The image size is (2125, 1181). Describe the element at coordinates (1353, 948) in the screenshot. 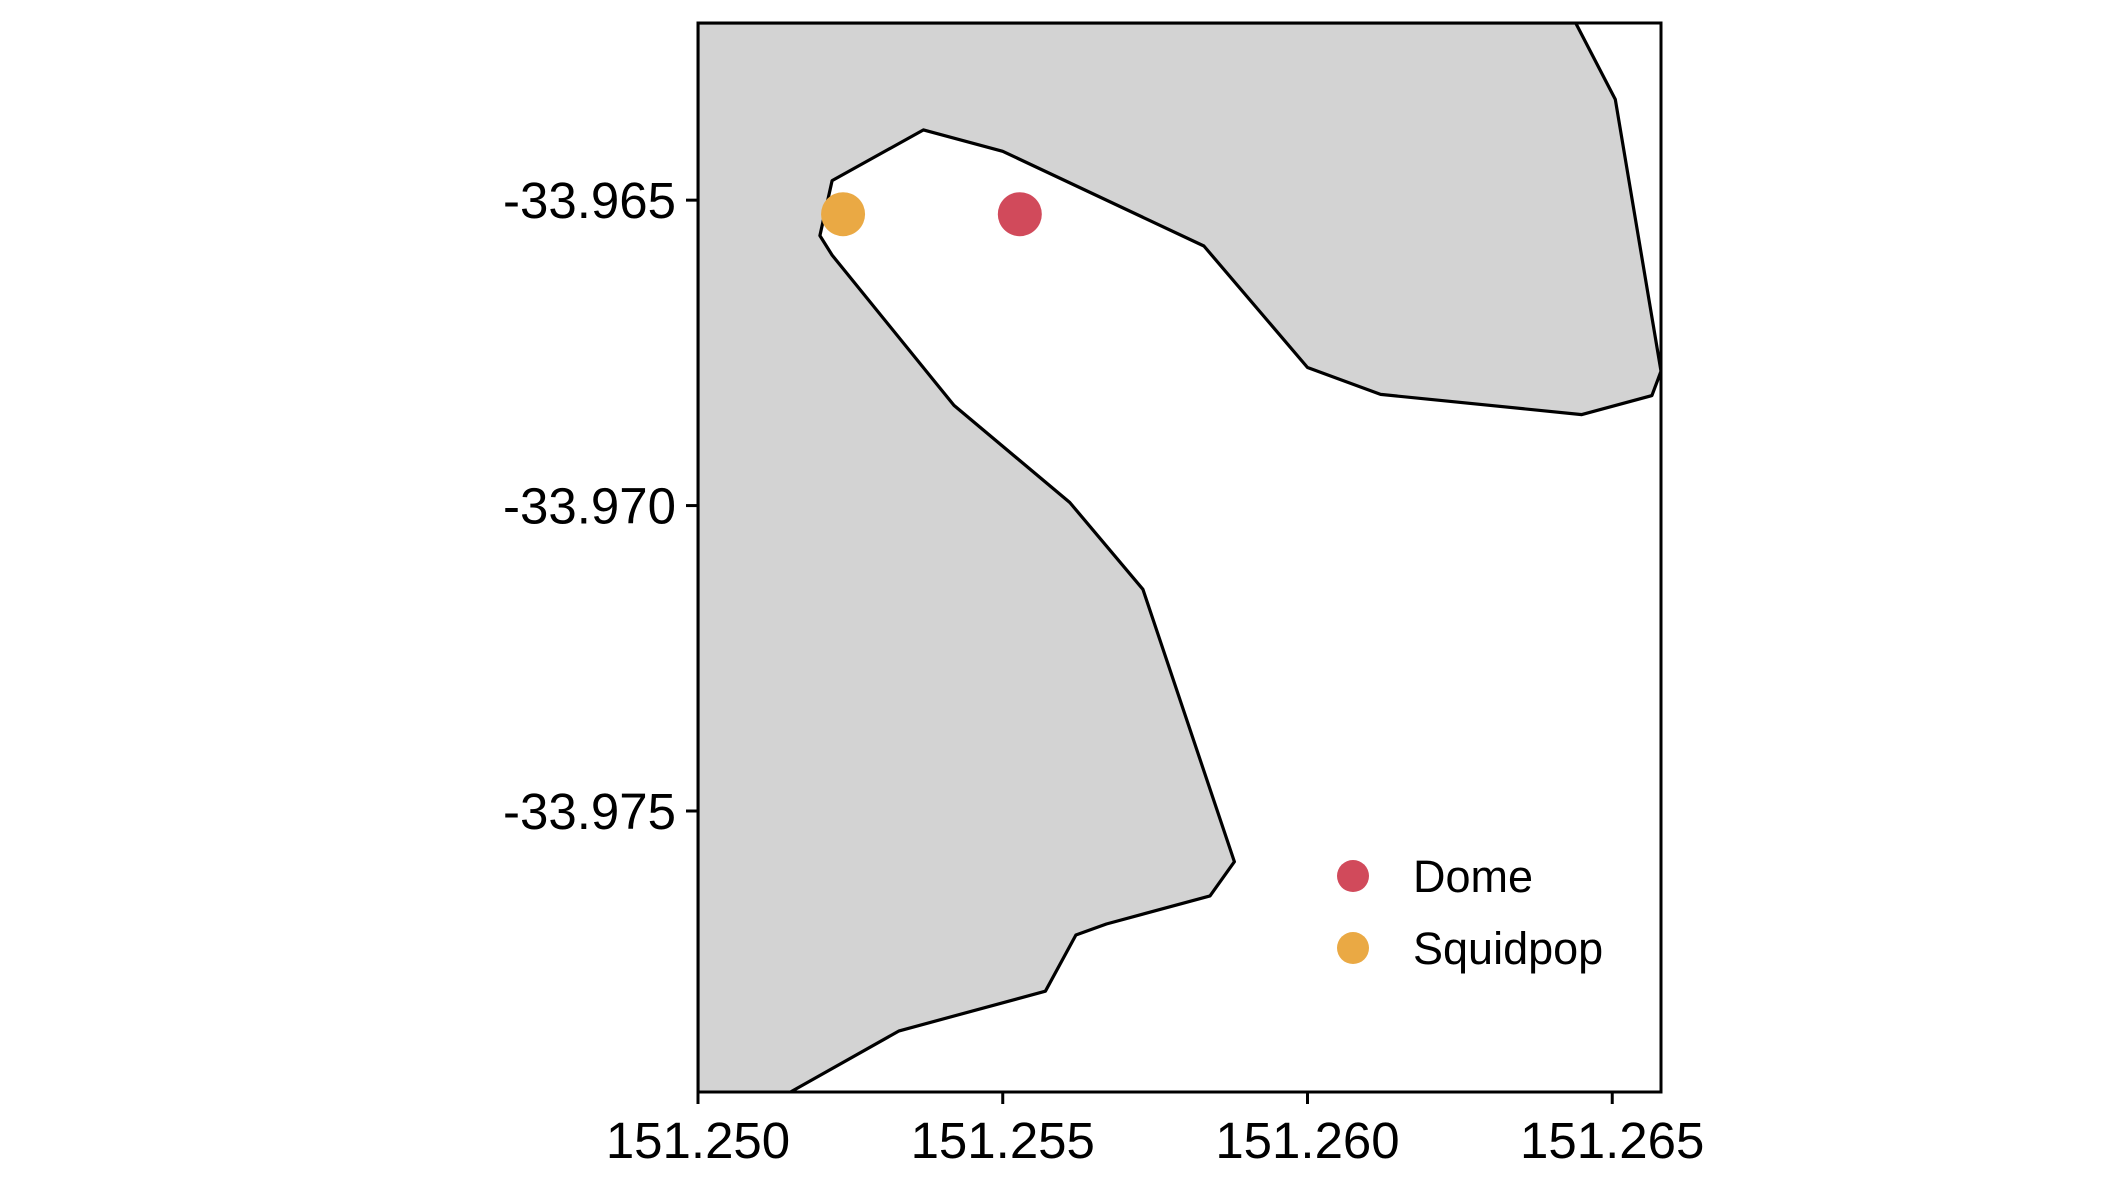

I see `legend-swatch-squidpop` at that location.